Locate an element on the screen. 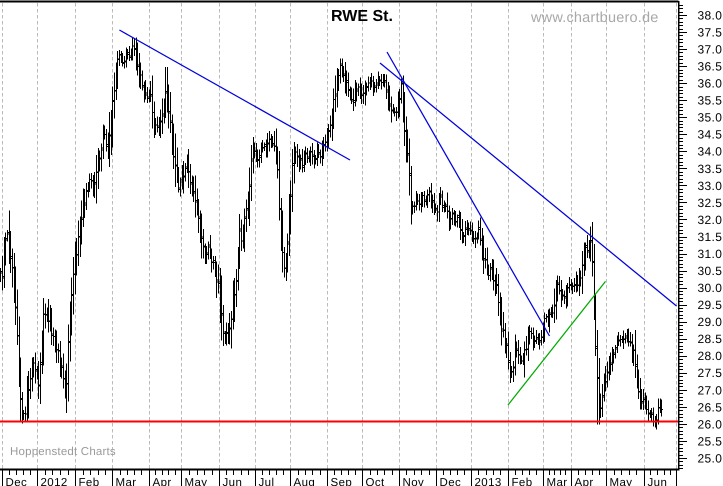  svg-text: 26.5 is located at coordinates (710, 407).